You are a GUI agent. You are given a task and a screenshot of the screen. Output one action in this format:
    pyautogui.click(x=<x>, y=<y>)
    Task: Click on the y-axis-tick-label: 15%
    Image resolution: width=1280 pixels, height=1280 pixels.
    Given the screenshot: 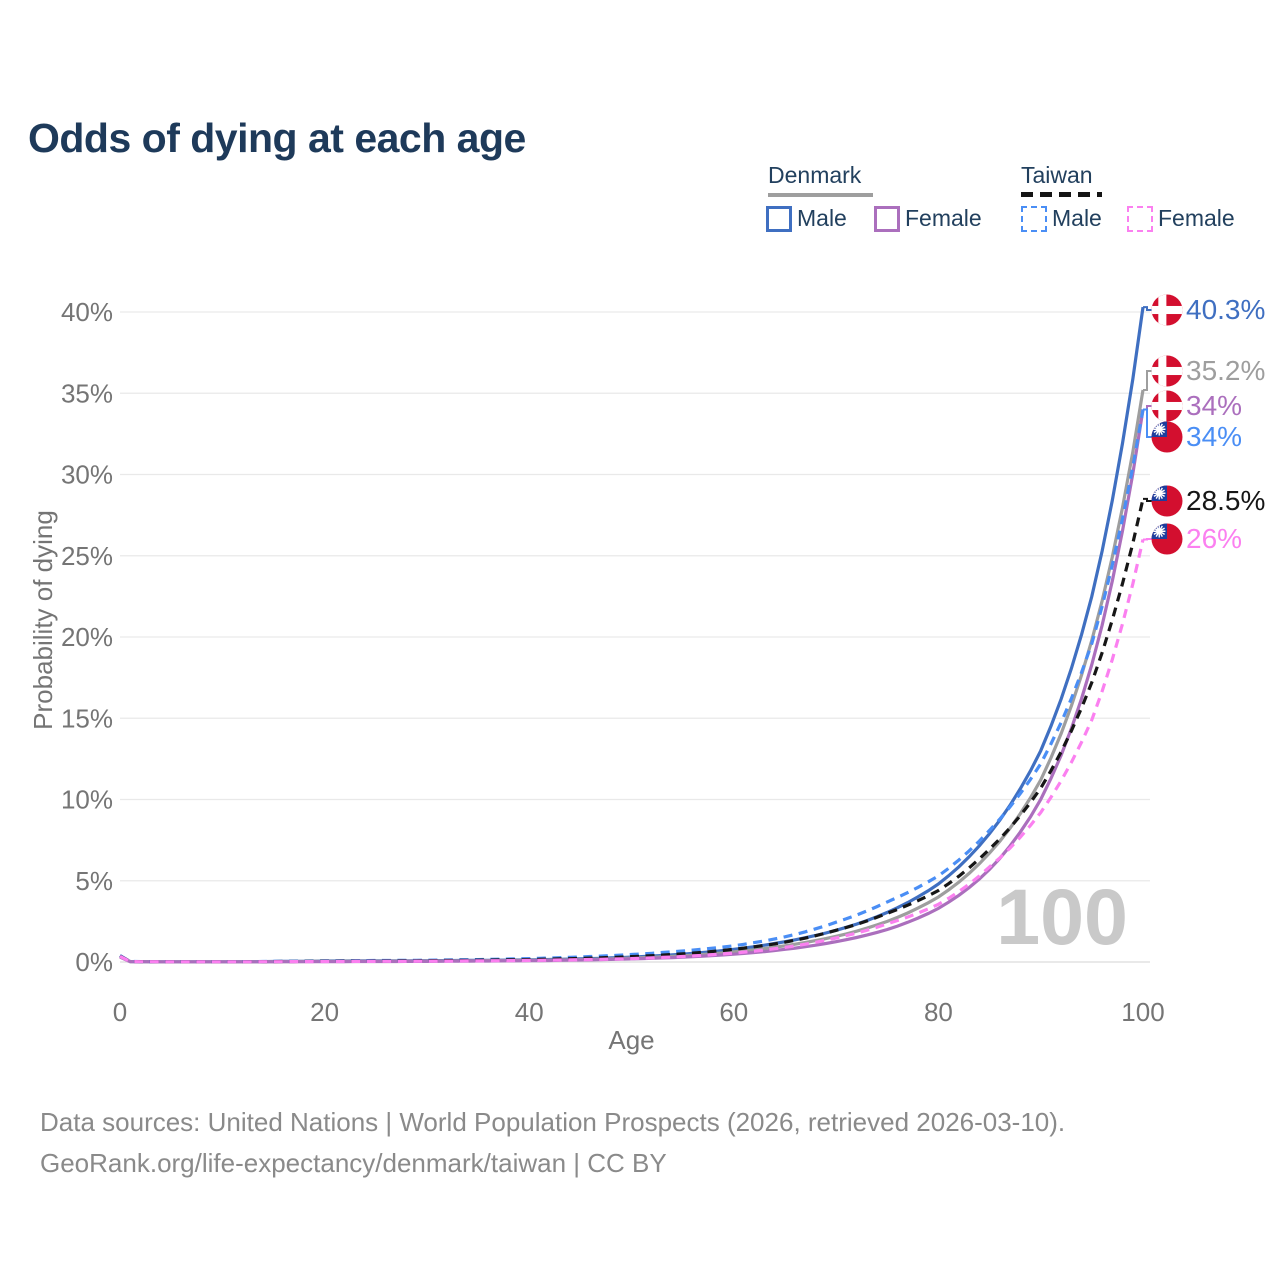 What is the action you would take?
    pyautogui.click(x=87, y=718)
    